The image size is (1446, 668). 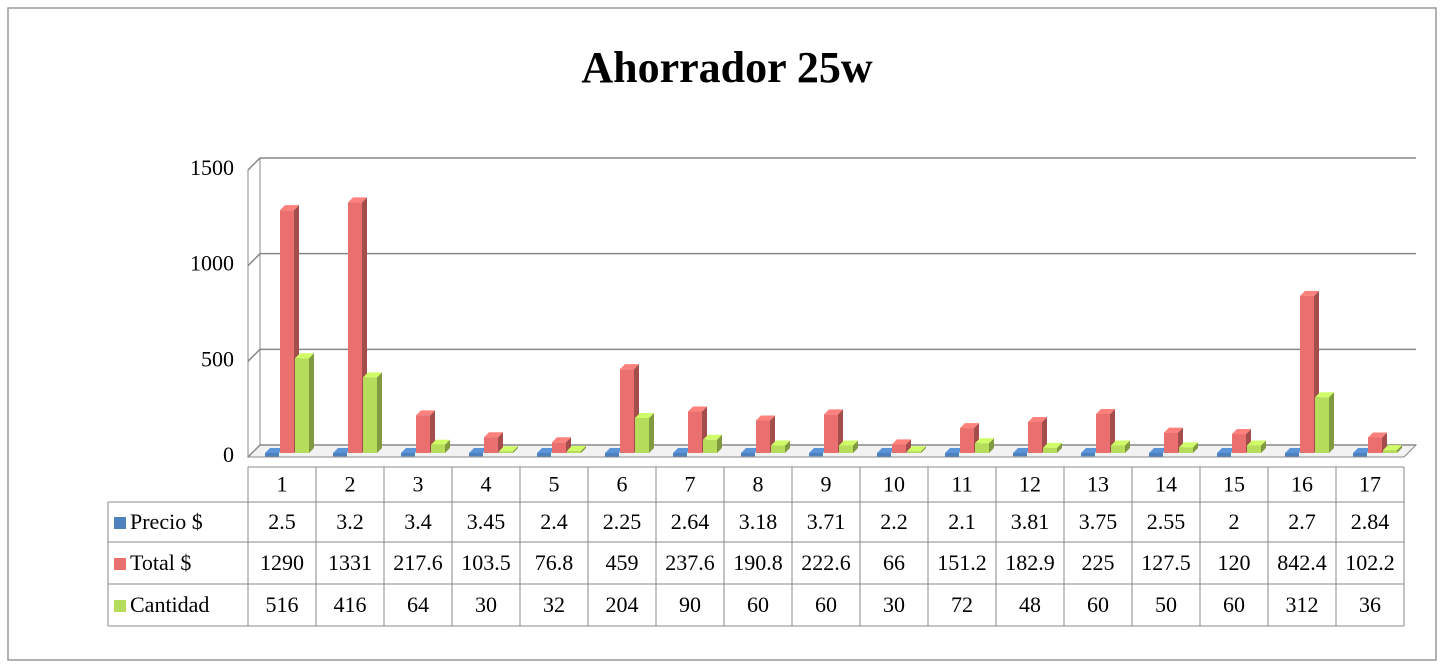 What do you see at coordinates (282, 562) in the screenshot?
I see `table-value: 1290` at bounding box center [282, 562].